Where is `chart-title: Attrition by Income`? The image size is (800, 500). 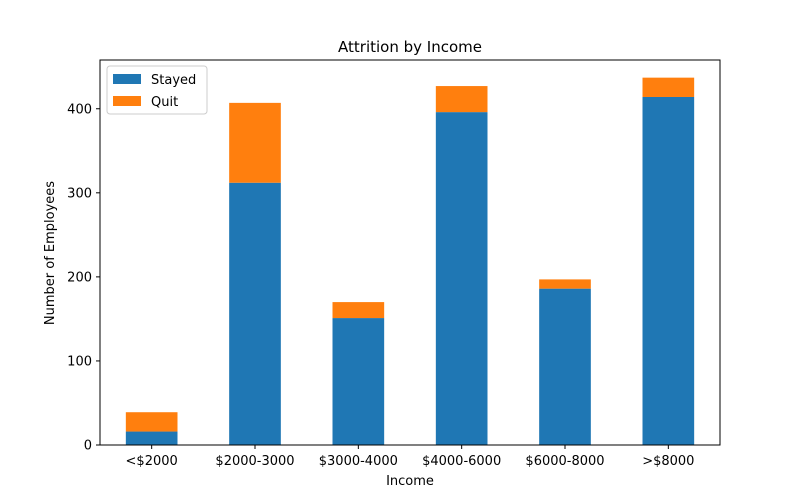 chart-title: Attrition by Income is located at coordinates (410, 47).